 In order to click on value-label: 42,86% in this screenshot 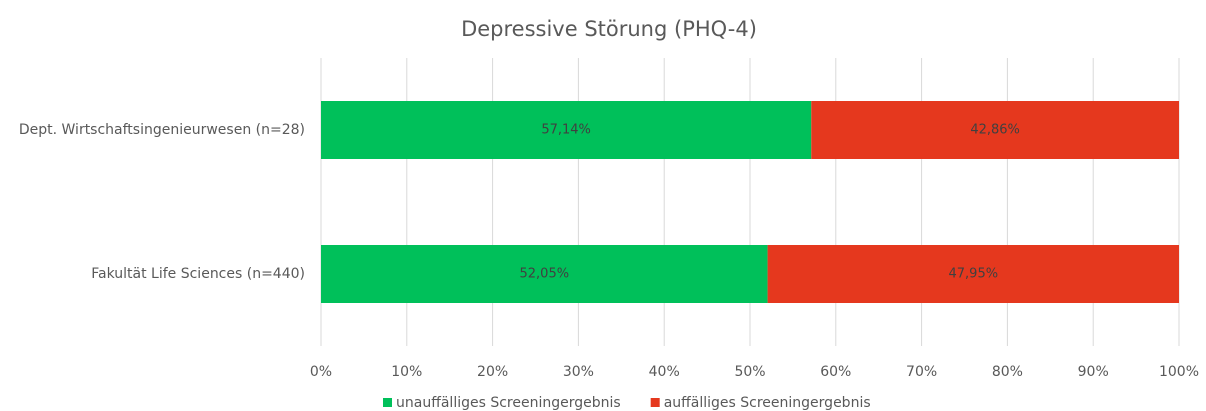, I will do `click(995, 130)`.